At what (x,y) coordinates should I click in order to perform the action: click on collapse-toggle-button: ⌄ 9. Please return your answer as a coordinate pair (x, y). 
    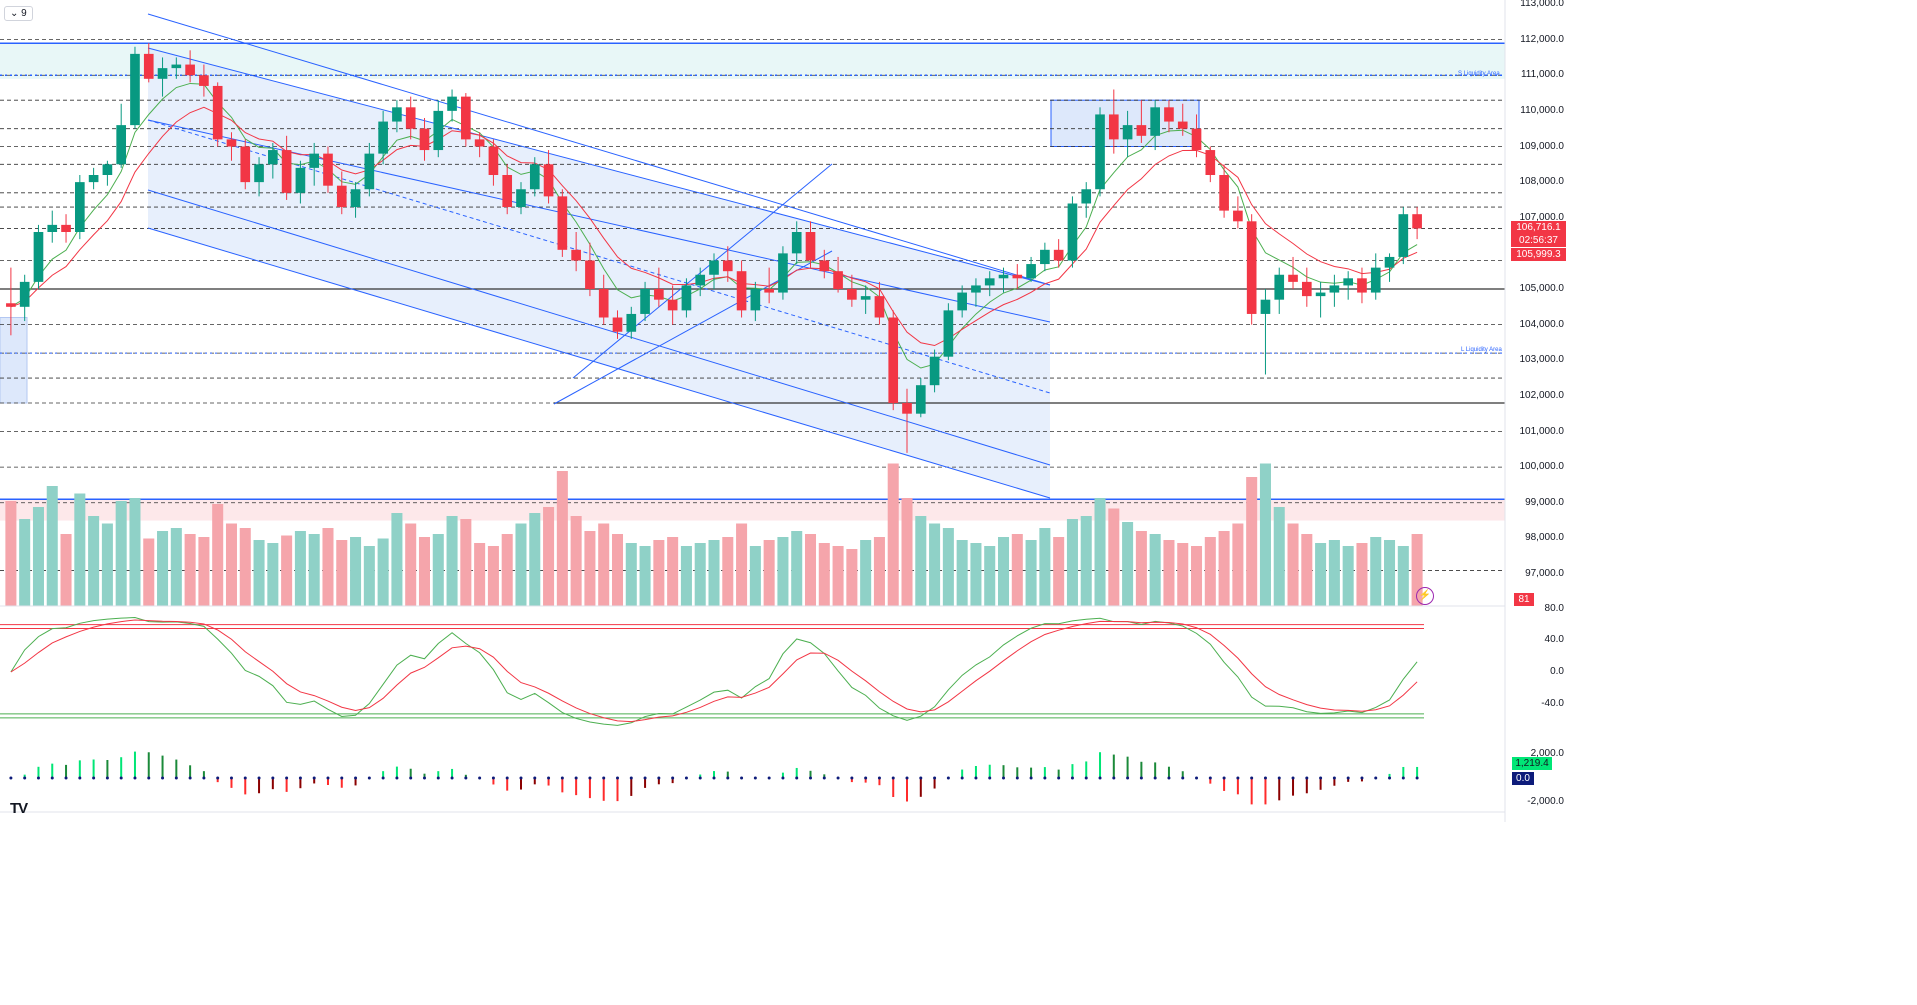
    Looking at the image, I should click on (18, 13).